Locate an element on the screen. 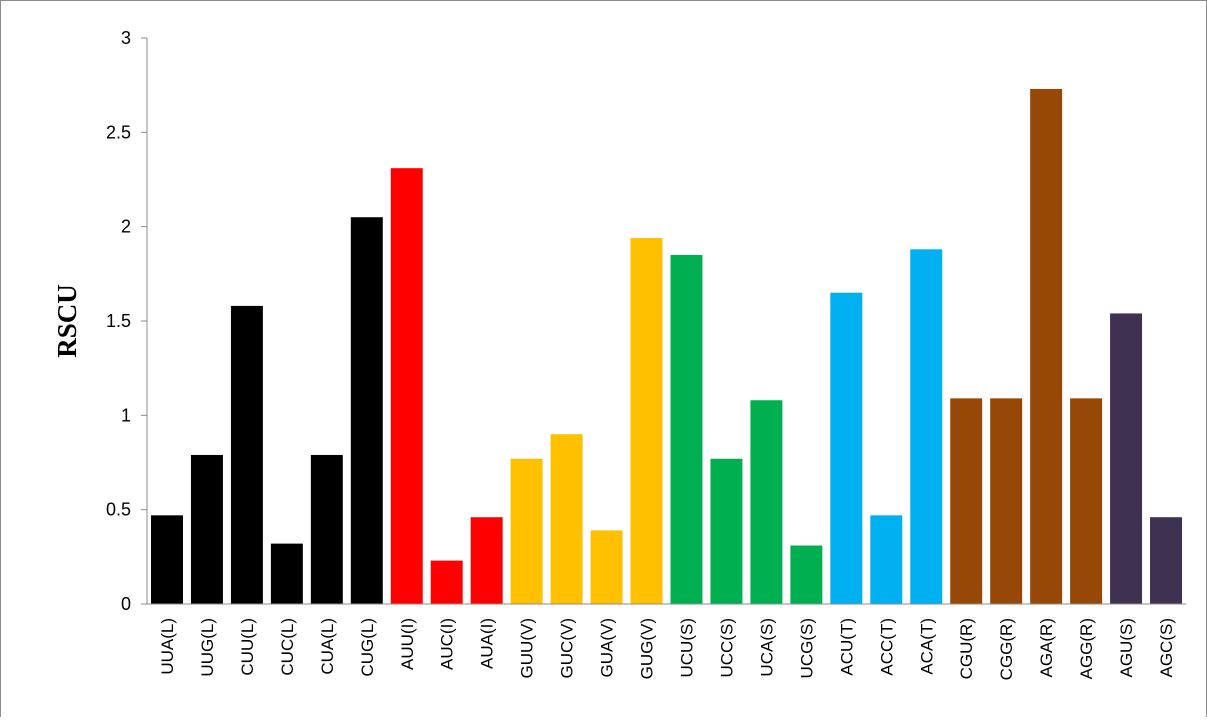 The height and width of the screenshot is (723, 1207). x-tick-label: ACA(T) is located at coordinates (926, 646).